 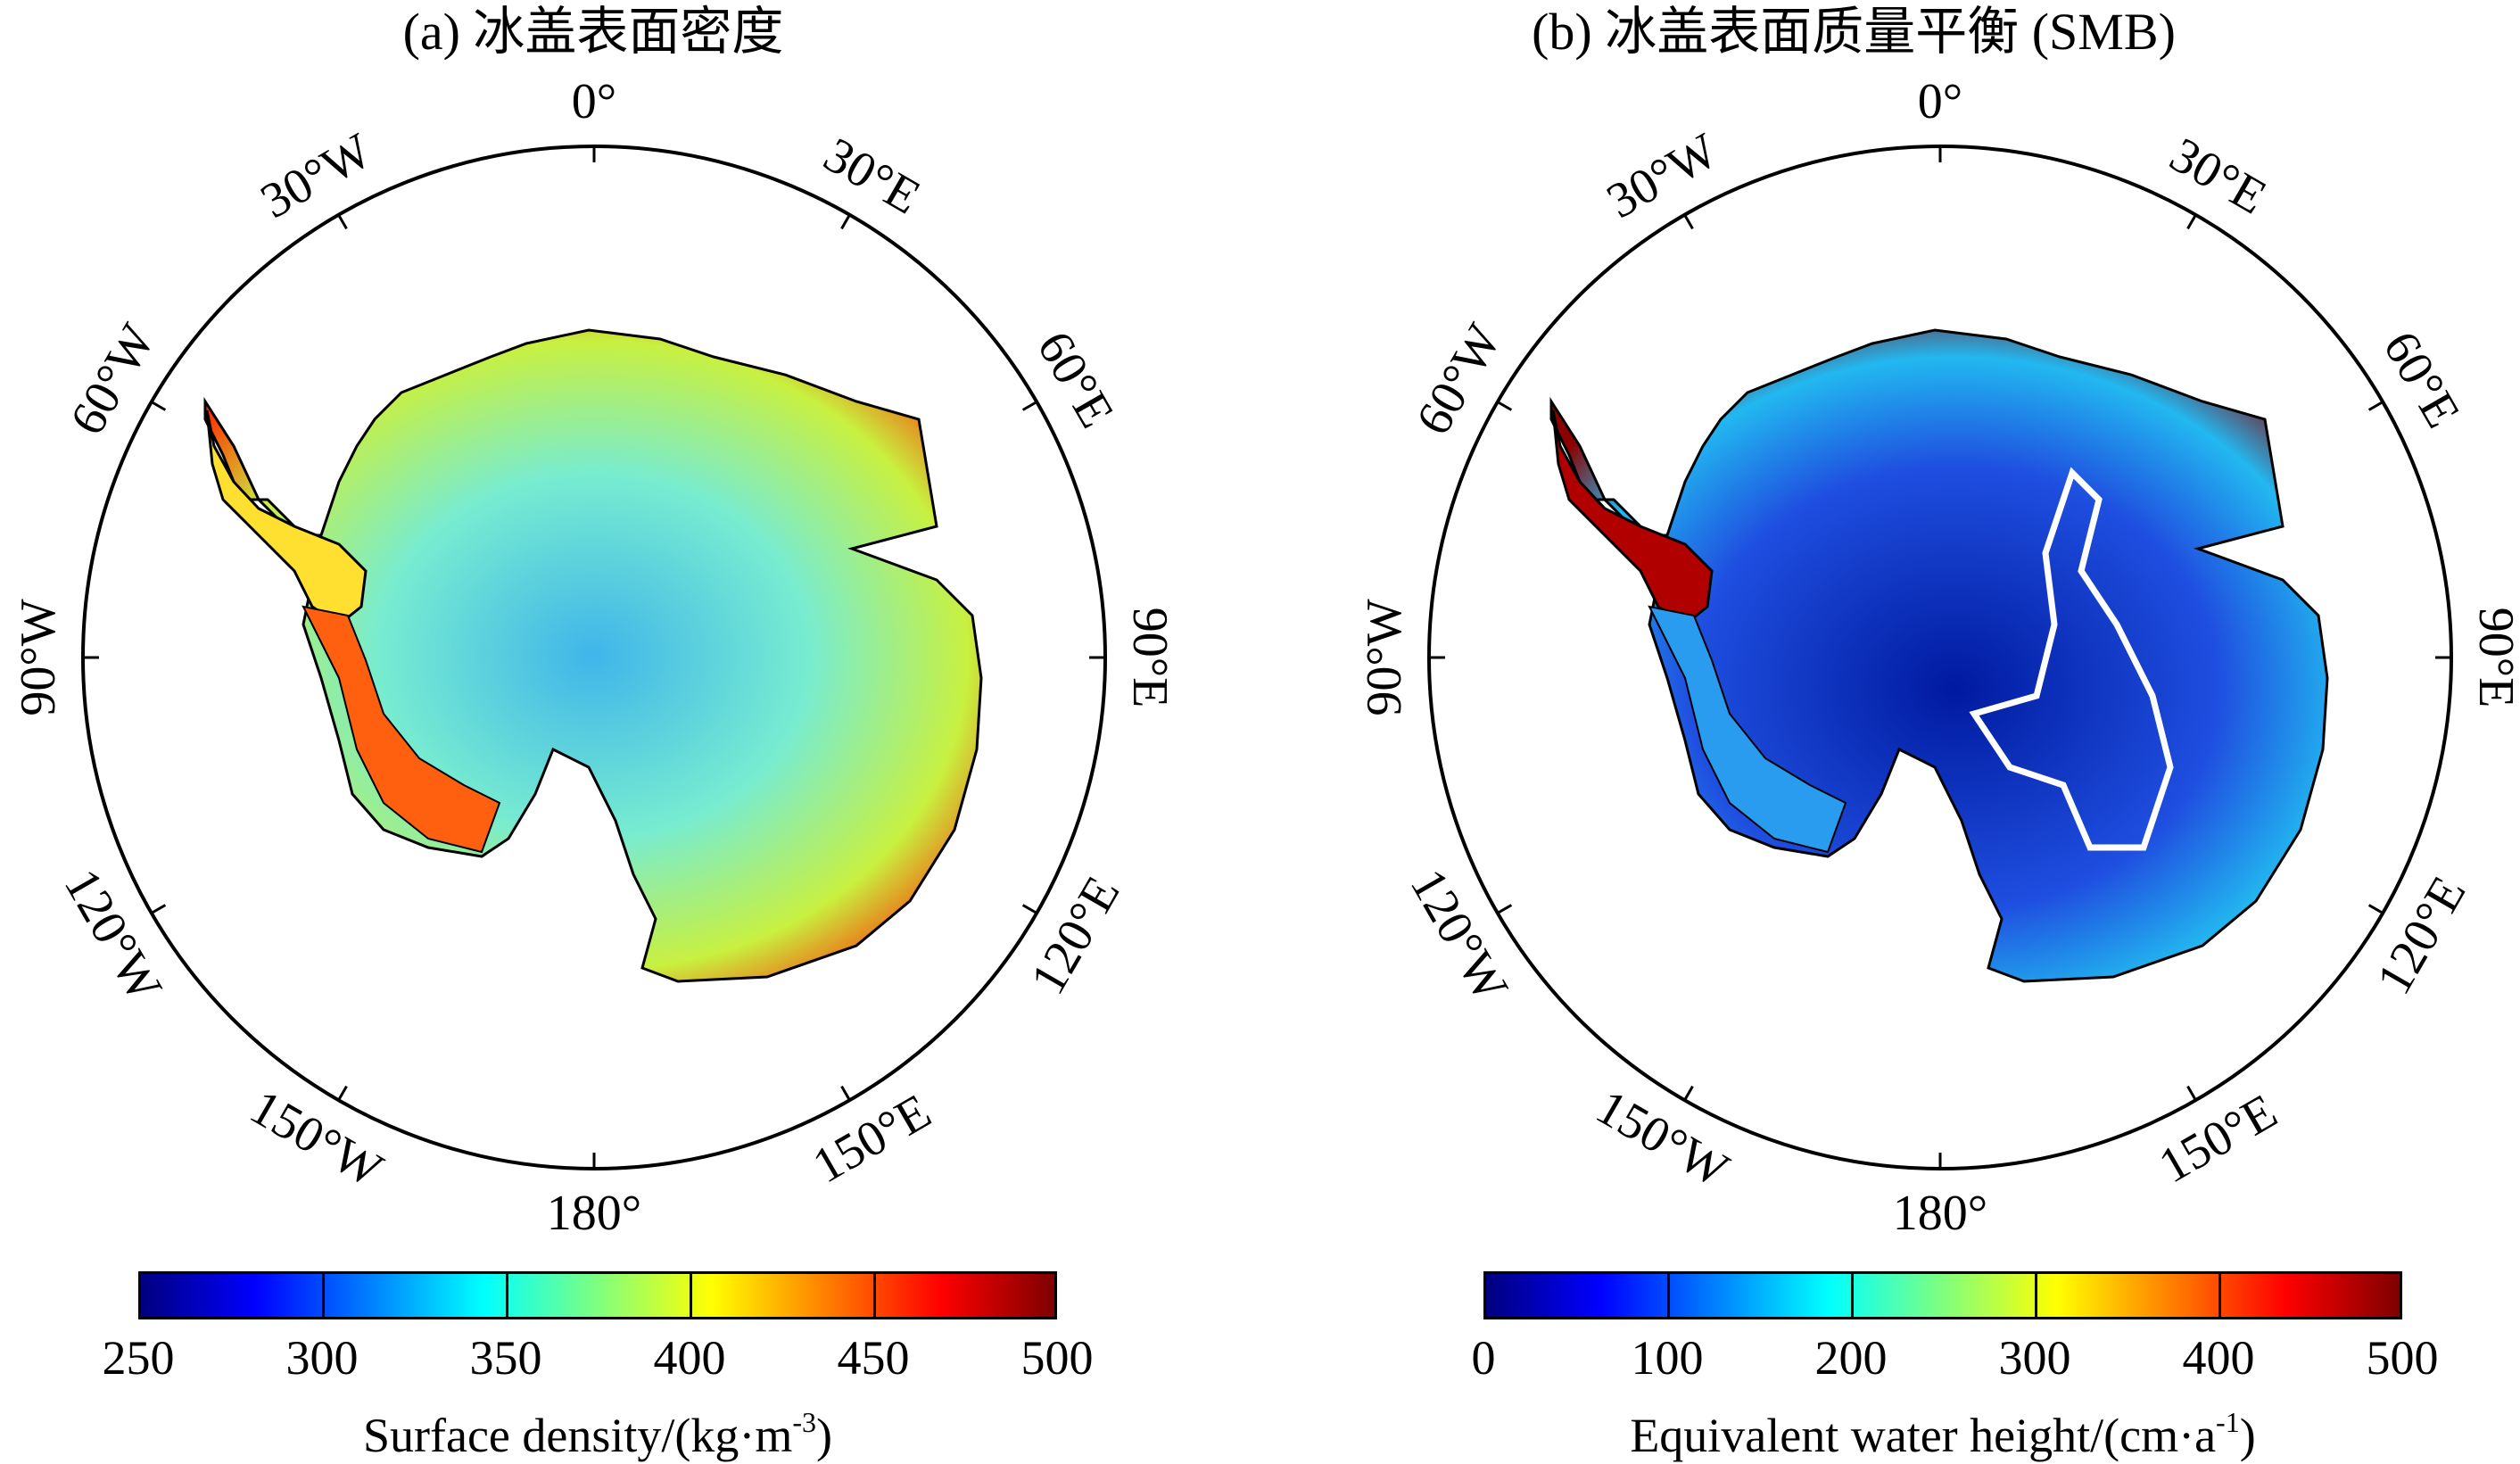 What do you see at coordinates (1667, 1358) in the screenshot?
I see `colorbar-tick: 100` at bounding box center [1667, 1358].